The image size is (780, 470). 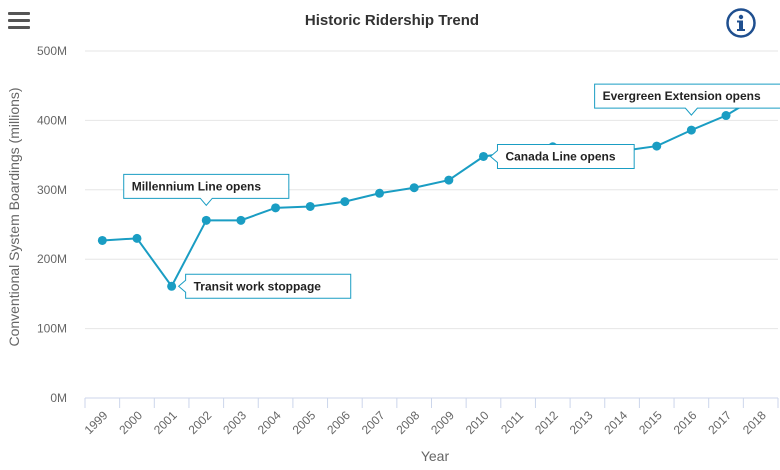 I want to click on annotation-label: Millennium Line opens, so click(x=197, y=186).